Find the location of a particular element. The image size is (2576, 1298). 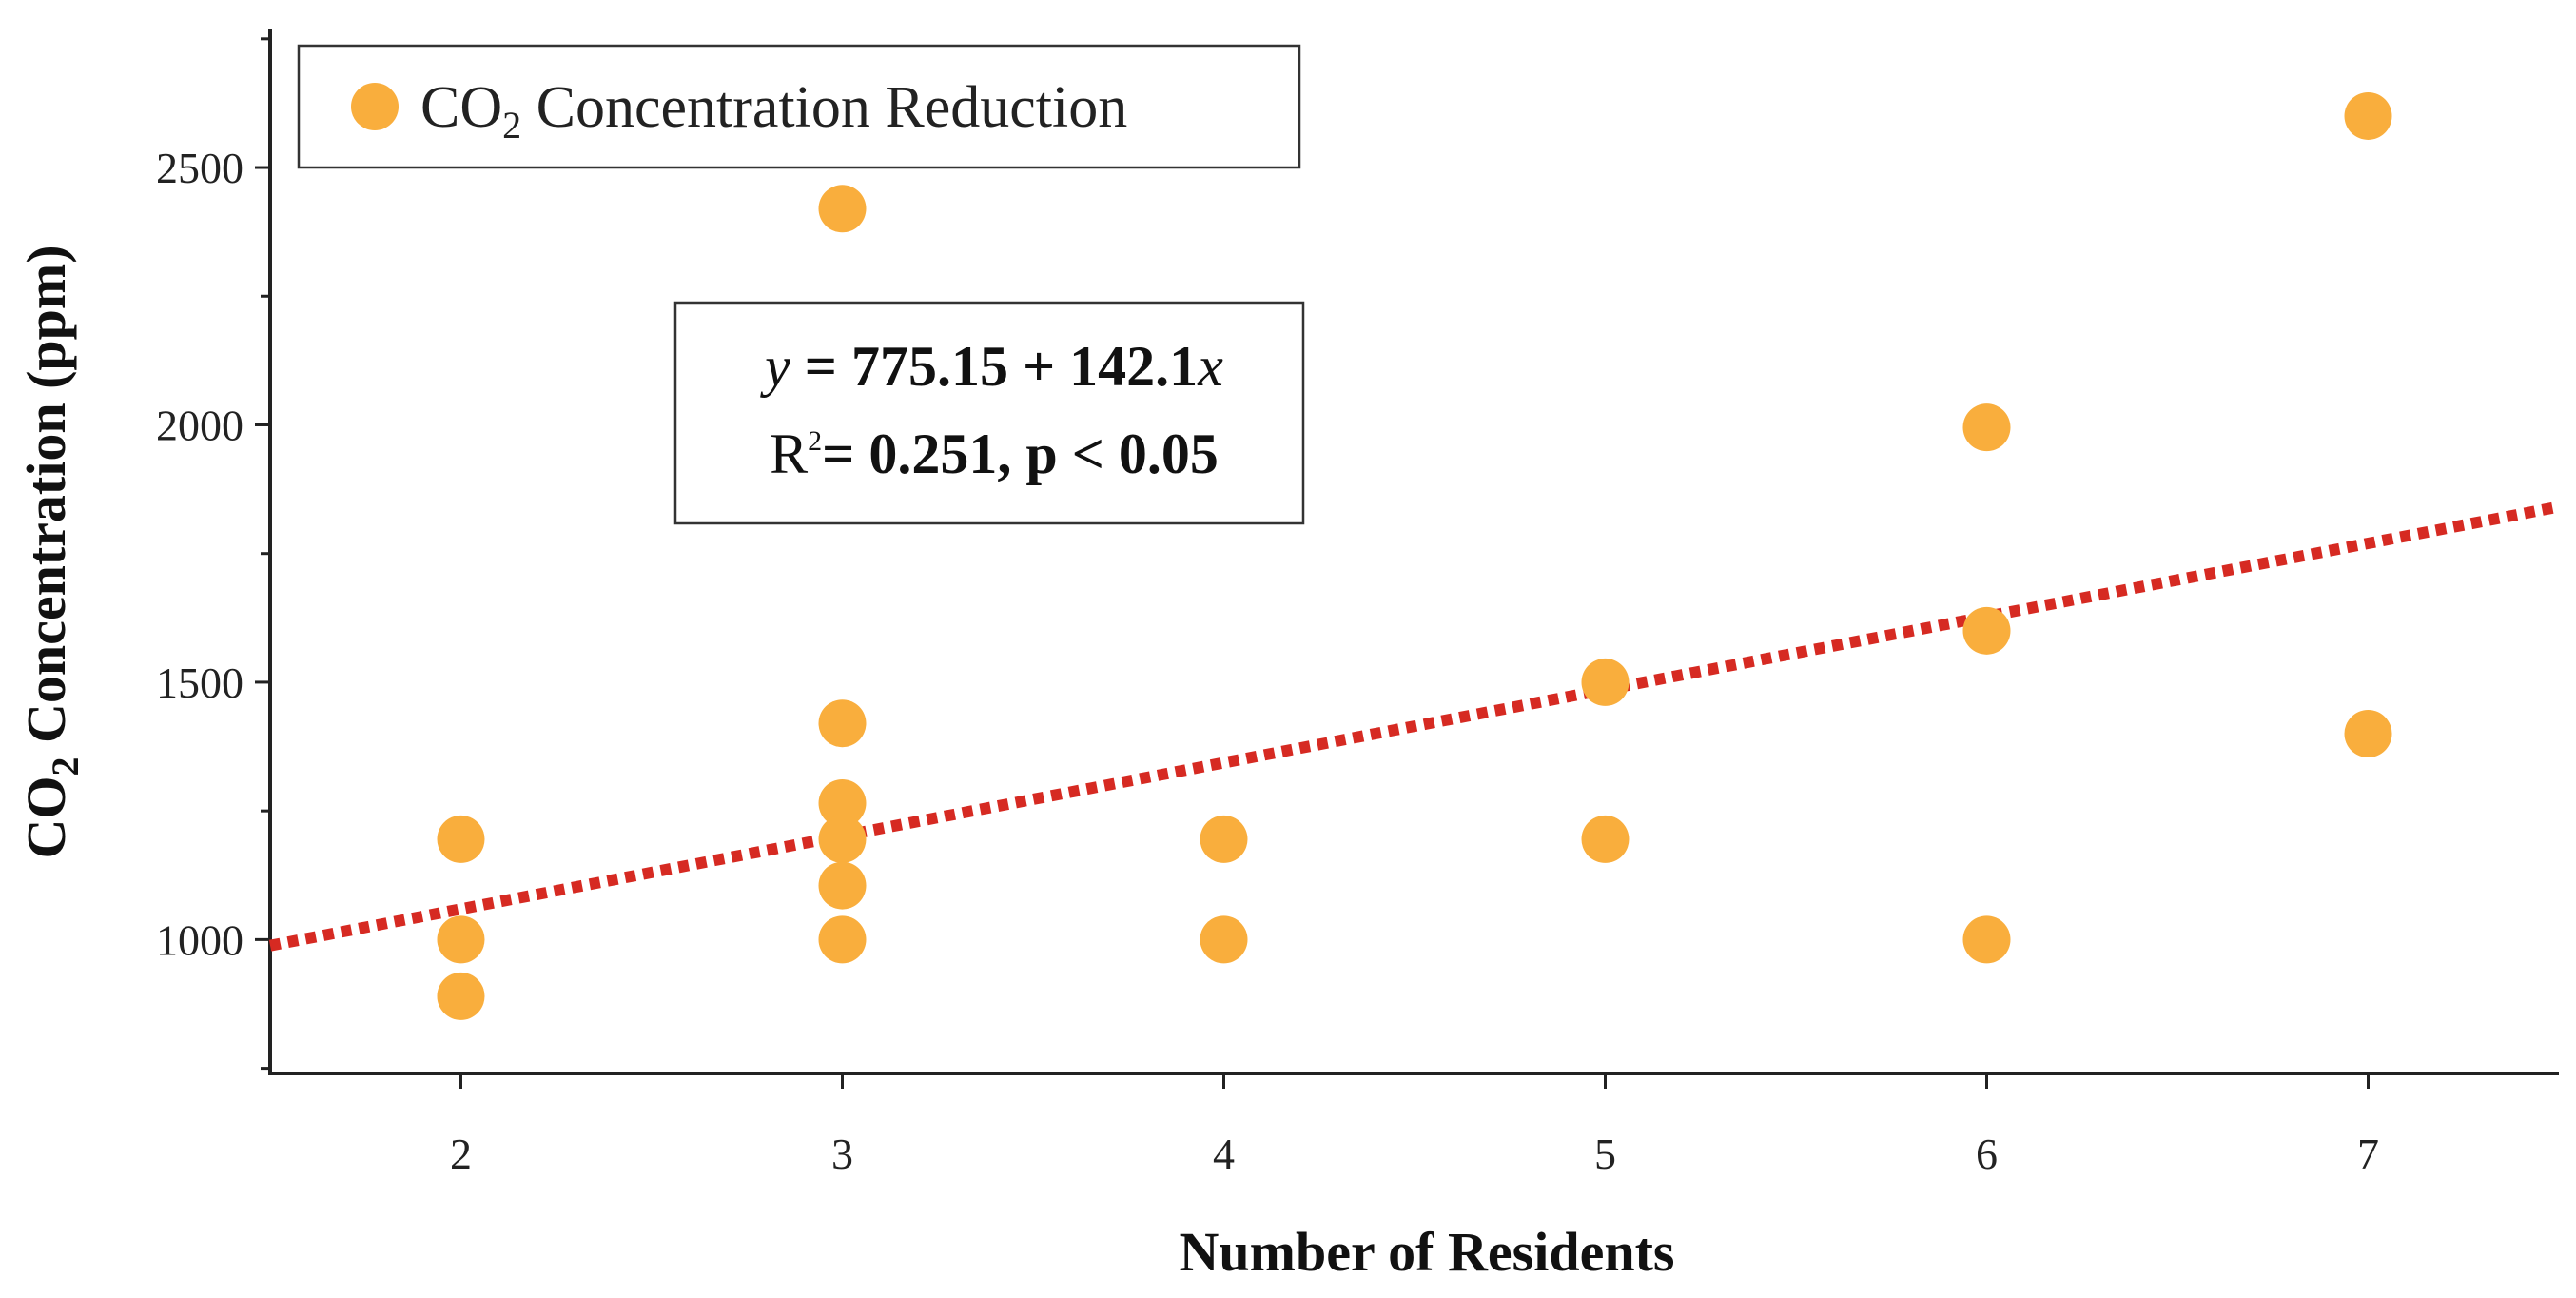

x-tick-label: 3 is located at coordinates (842, 1154).